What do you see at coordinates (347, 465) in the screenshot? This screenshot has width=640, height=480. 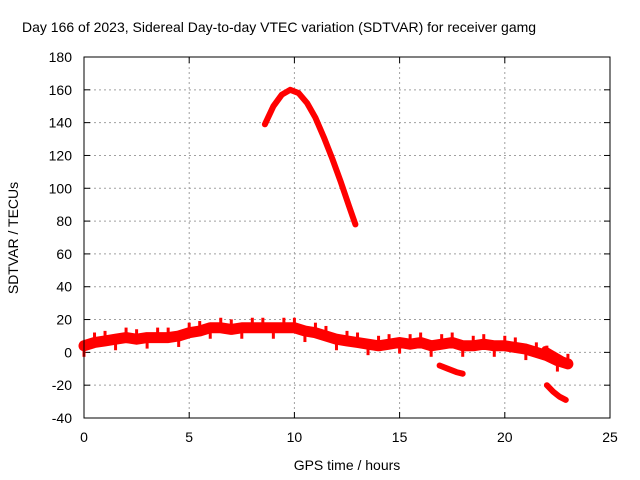 I see `x-axis-label: GPS time / hours` at bounding box center [347, 465].